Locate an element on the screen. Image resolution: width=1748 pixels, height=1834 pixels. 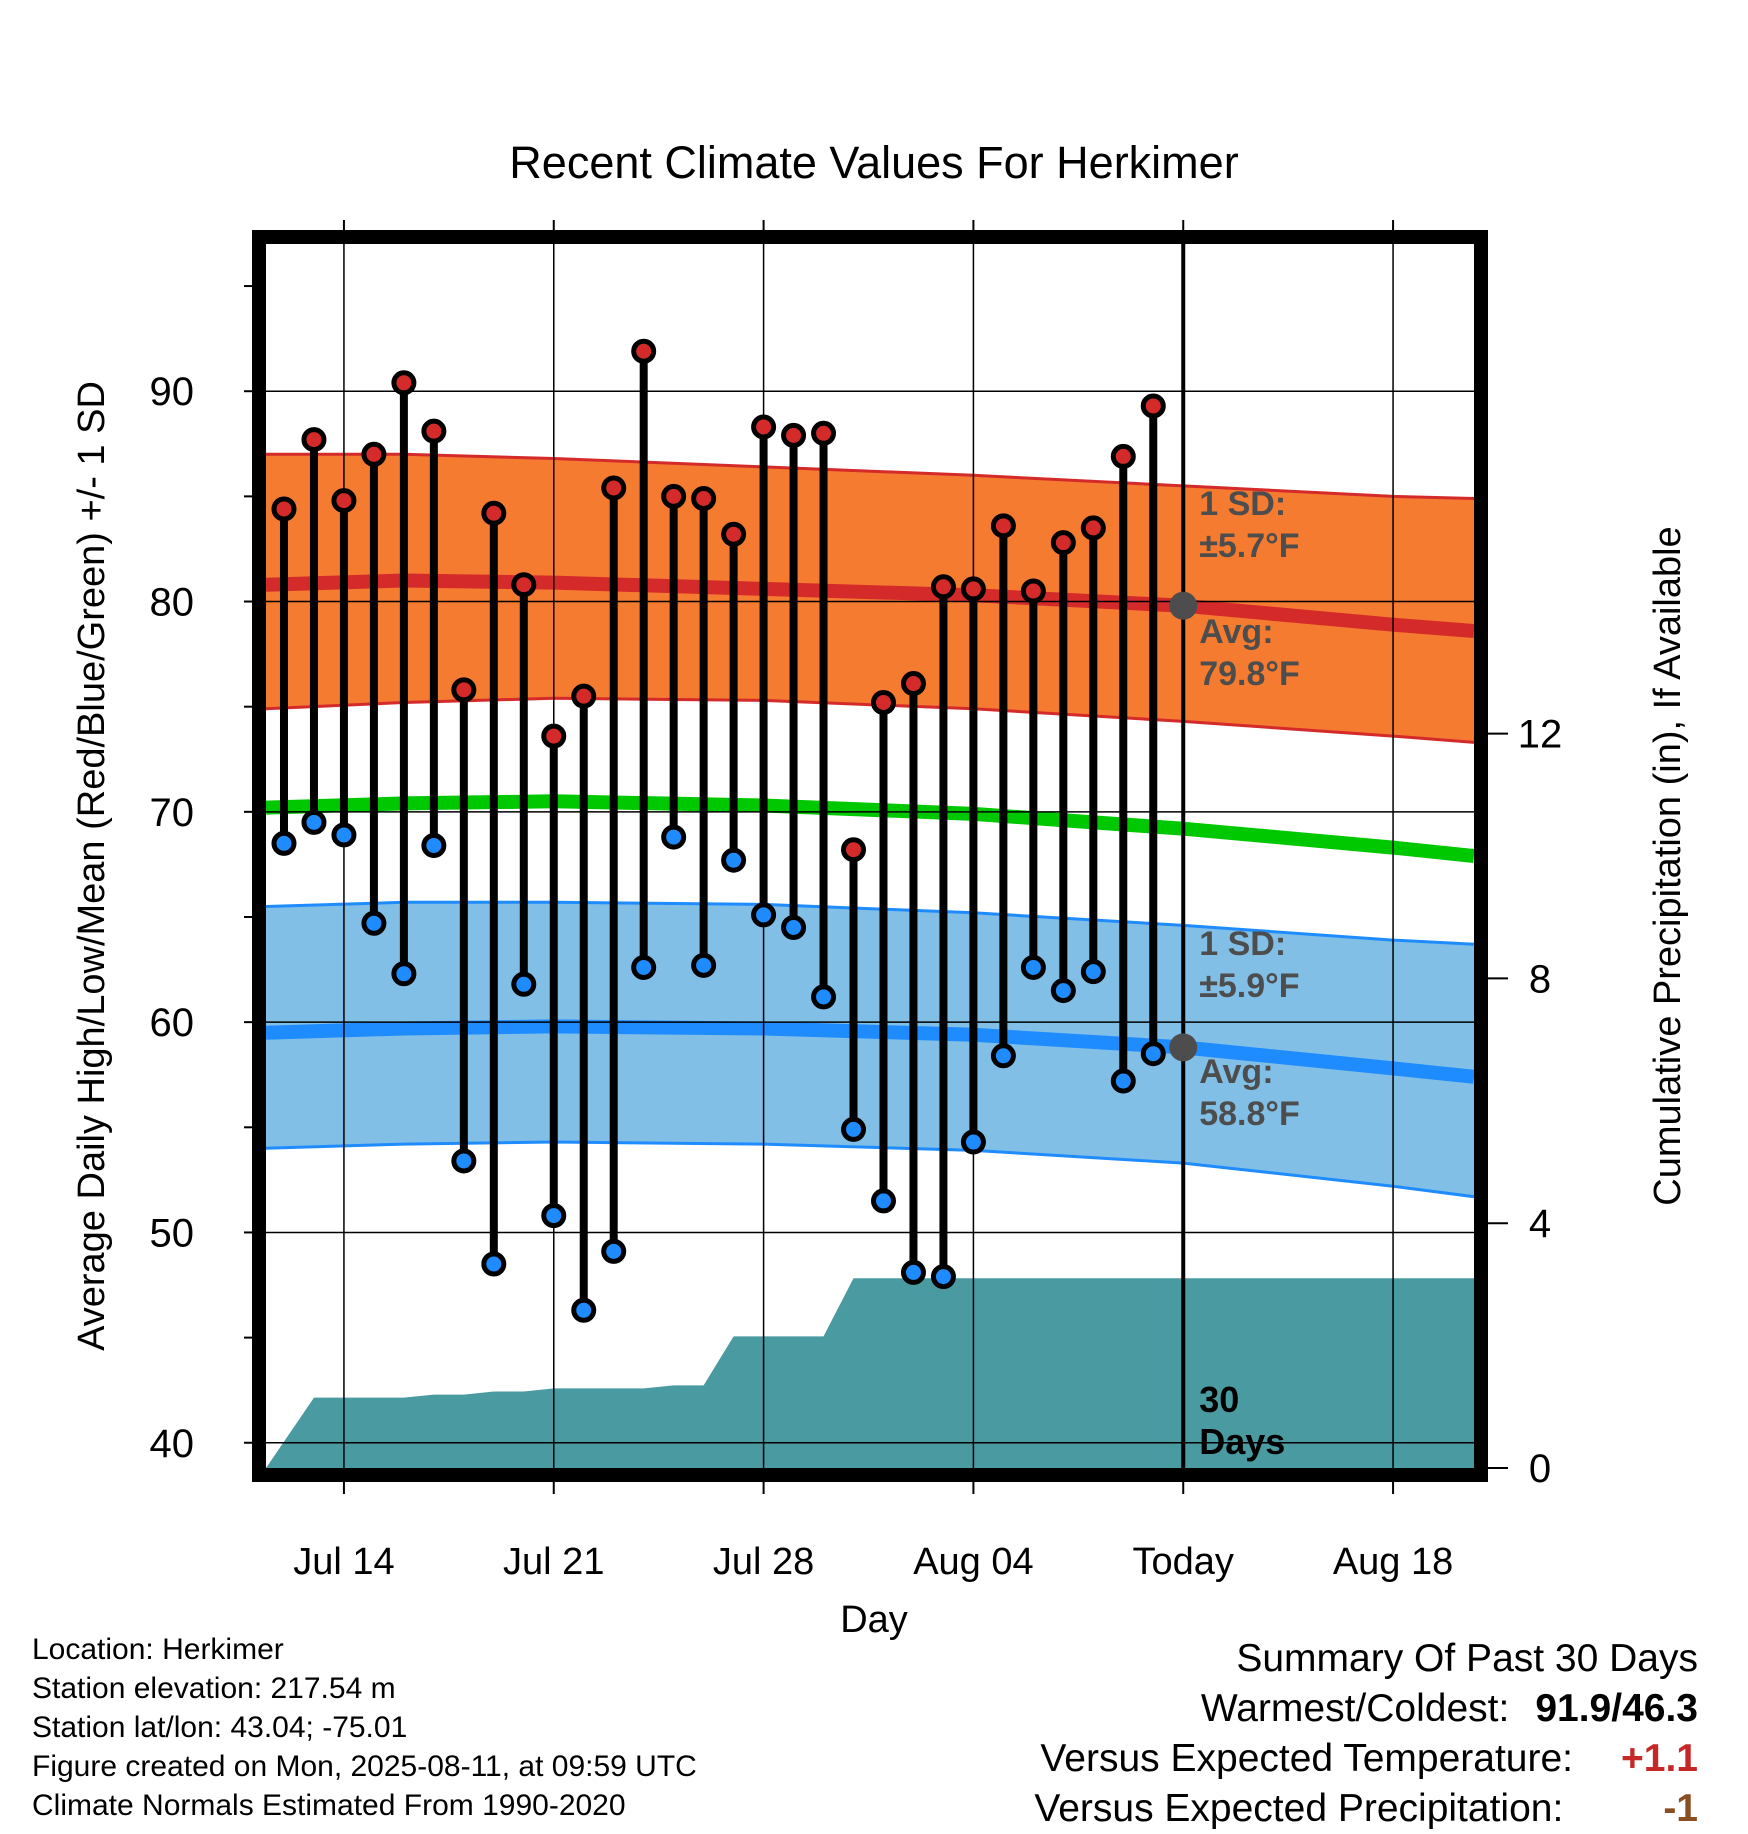
x-tick-label: Aug 18 is located at coordinates (1393, 1562).